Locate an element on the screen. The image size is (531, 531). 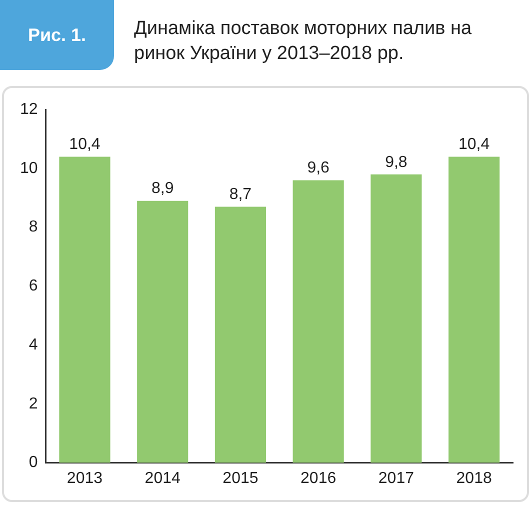
x-tick-label: 2014 is located at coordinates (162, 478).